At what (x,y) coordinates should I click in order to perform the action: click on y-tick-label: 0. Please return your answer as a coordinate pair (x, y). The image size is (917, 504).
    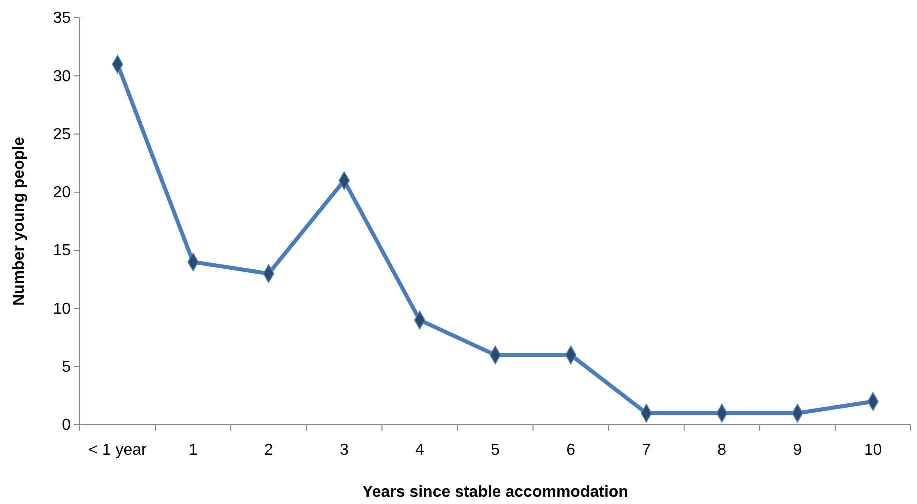
    Looking at the image, I should click on (67, 425).